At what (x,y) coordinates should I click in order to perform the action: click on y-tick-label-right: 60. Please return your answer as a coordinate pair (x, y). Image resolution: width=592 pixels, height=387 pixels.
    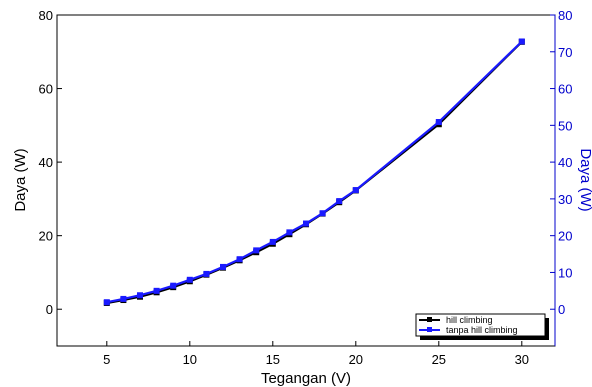
    Looking at the image, I should click on (565, 89).